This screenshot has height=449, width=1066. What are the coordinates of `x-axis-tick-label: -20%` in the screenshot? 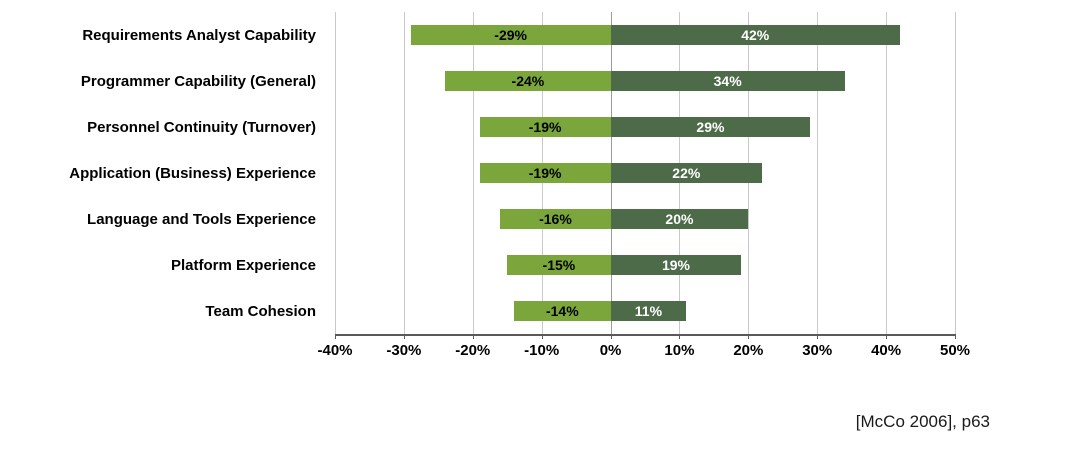 It's located at (473, 350).